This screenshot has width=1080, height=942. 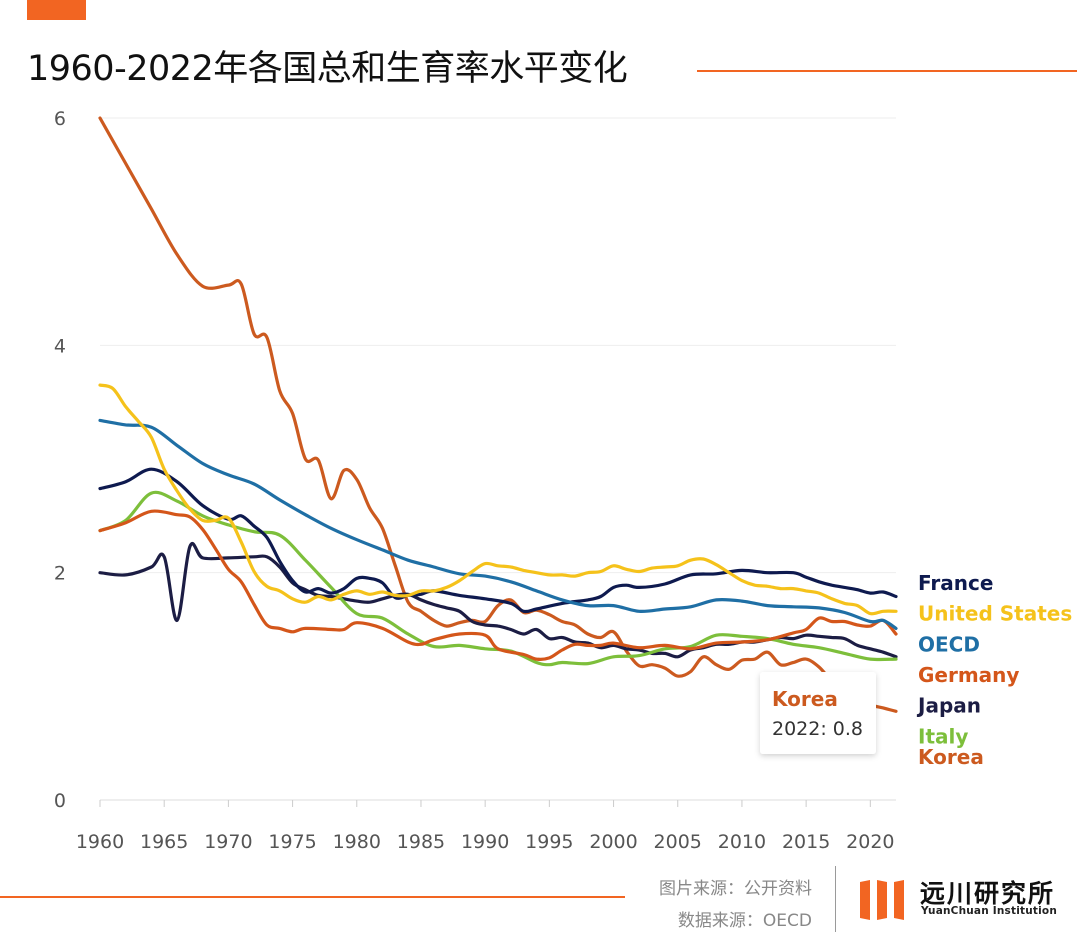 What do you see at coordinates (806, 842) in the screenshot?
I see `x-tick-label: 2015` at bounding box center [806, 842].